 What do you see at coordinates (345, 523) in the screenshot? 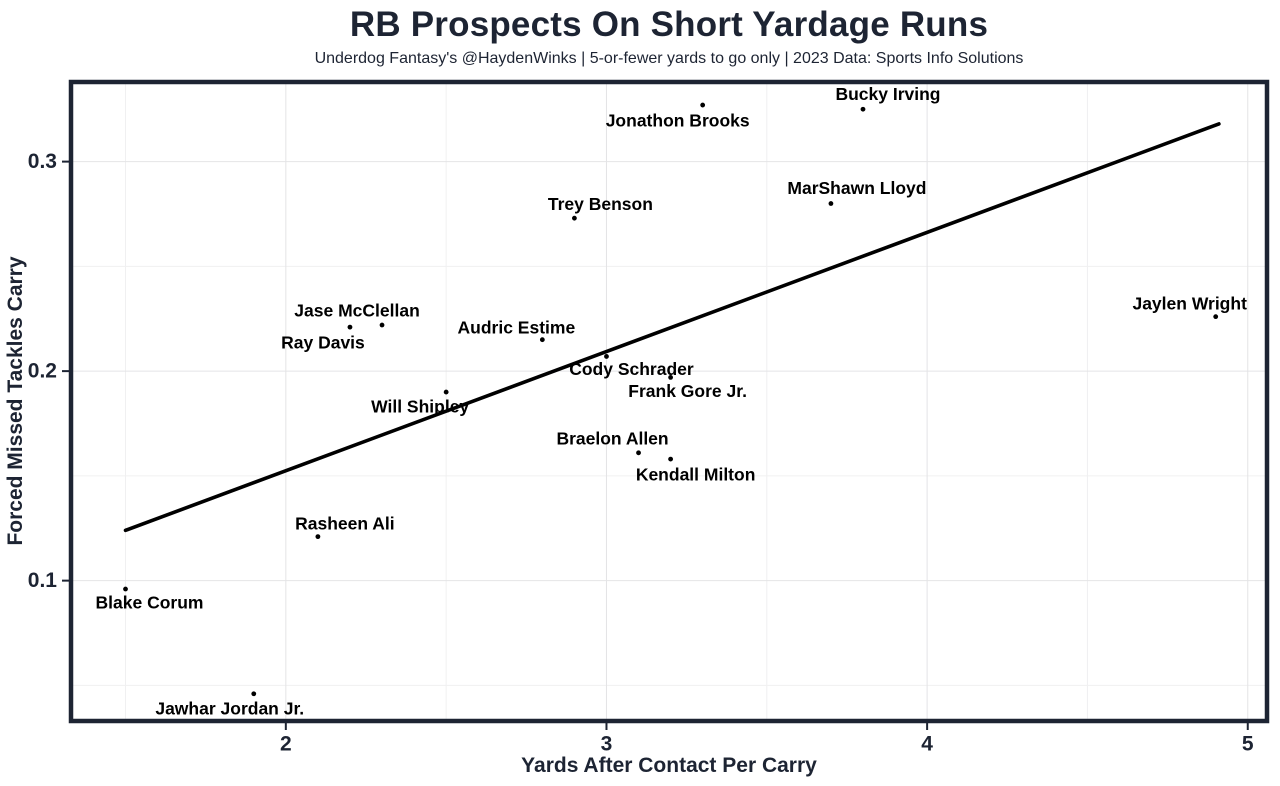
I see `player-label-rasheen-ali: Rasheen Ali` at bounding box center [345, 523].